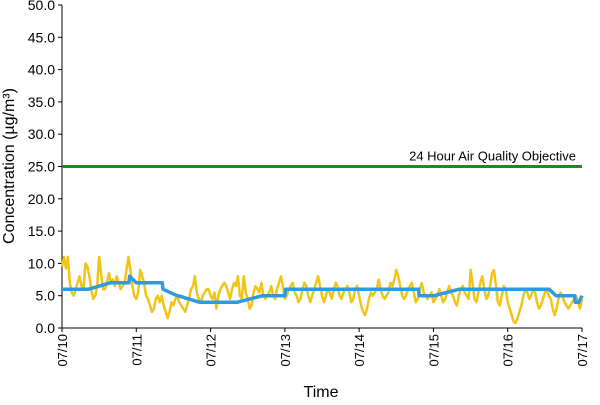 The width and height of the screenshot is (600, 405). Describe the element at coordinates (322, 158) in the screenshot. I see `objective-layer: 24 Hour Air Quality Objective` at that location.